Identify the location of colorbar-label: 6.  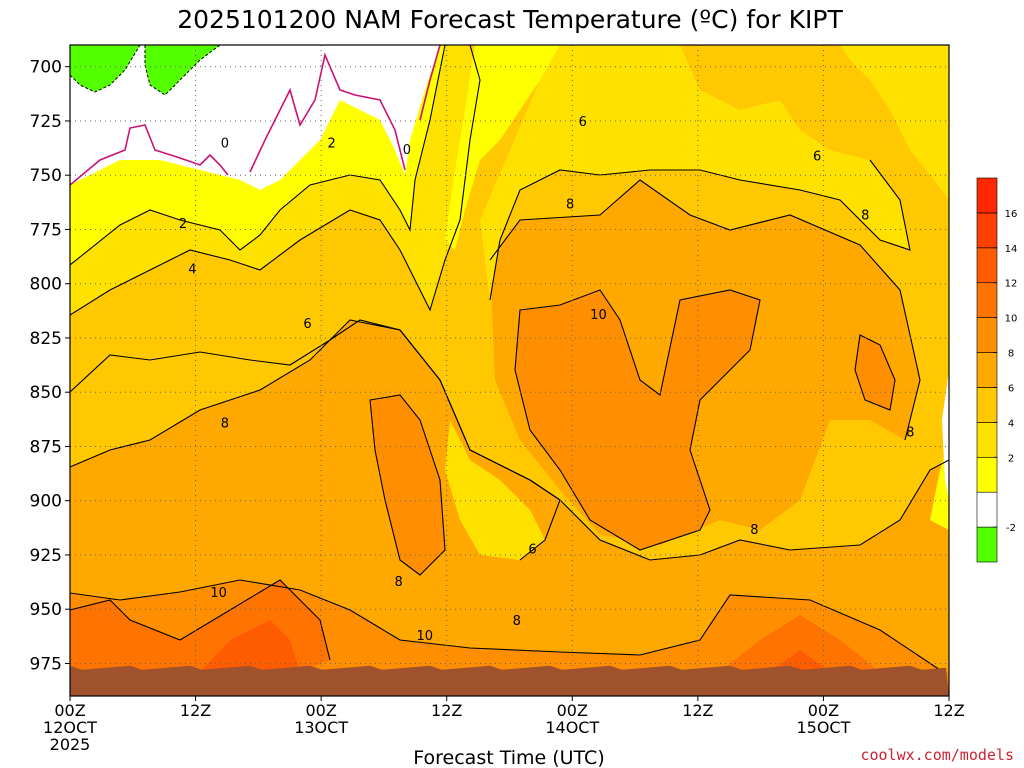
(1011, 388).